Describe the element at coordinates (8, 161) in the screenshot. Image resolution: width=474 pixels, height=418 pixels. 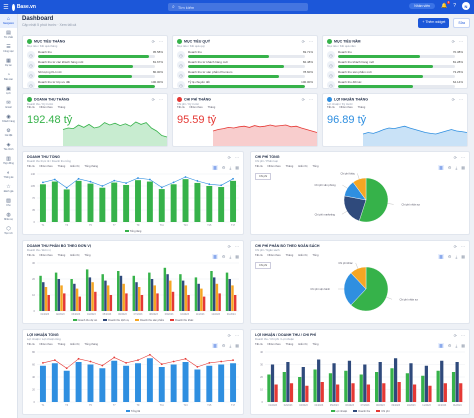
I see `sidebar-item: ▥ Hợp đồng` at that location.